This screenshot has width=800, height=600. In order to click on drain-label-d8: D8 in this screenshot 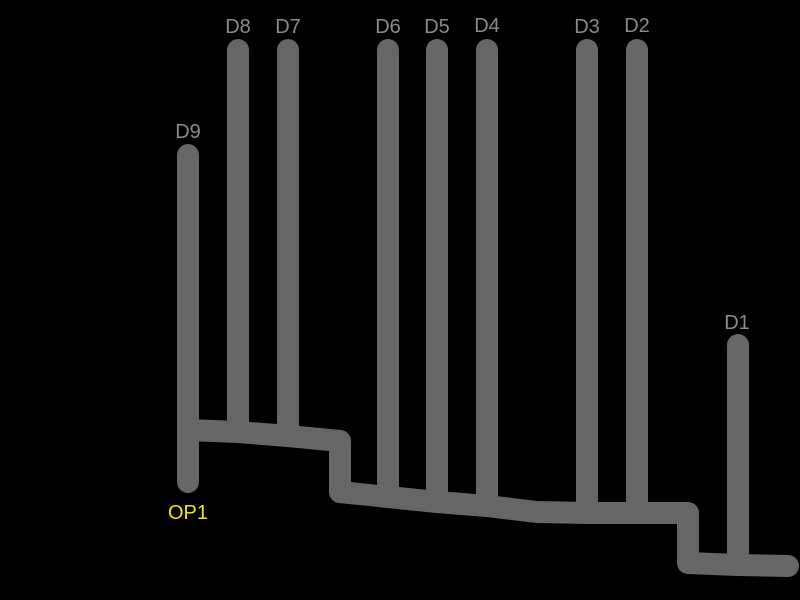, I will do `click(238, 27)`.